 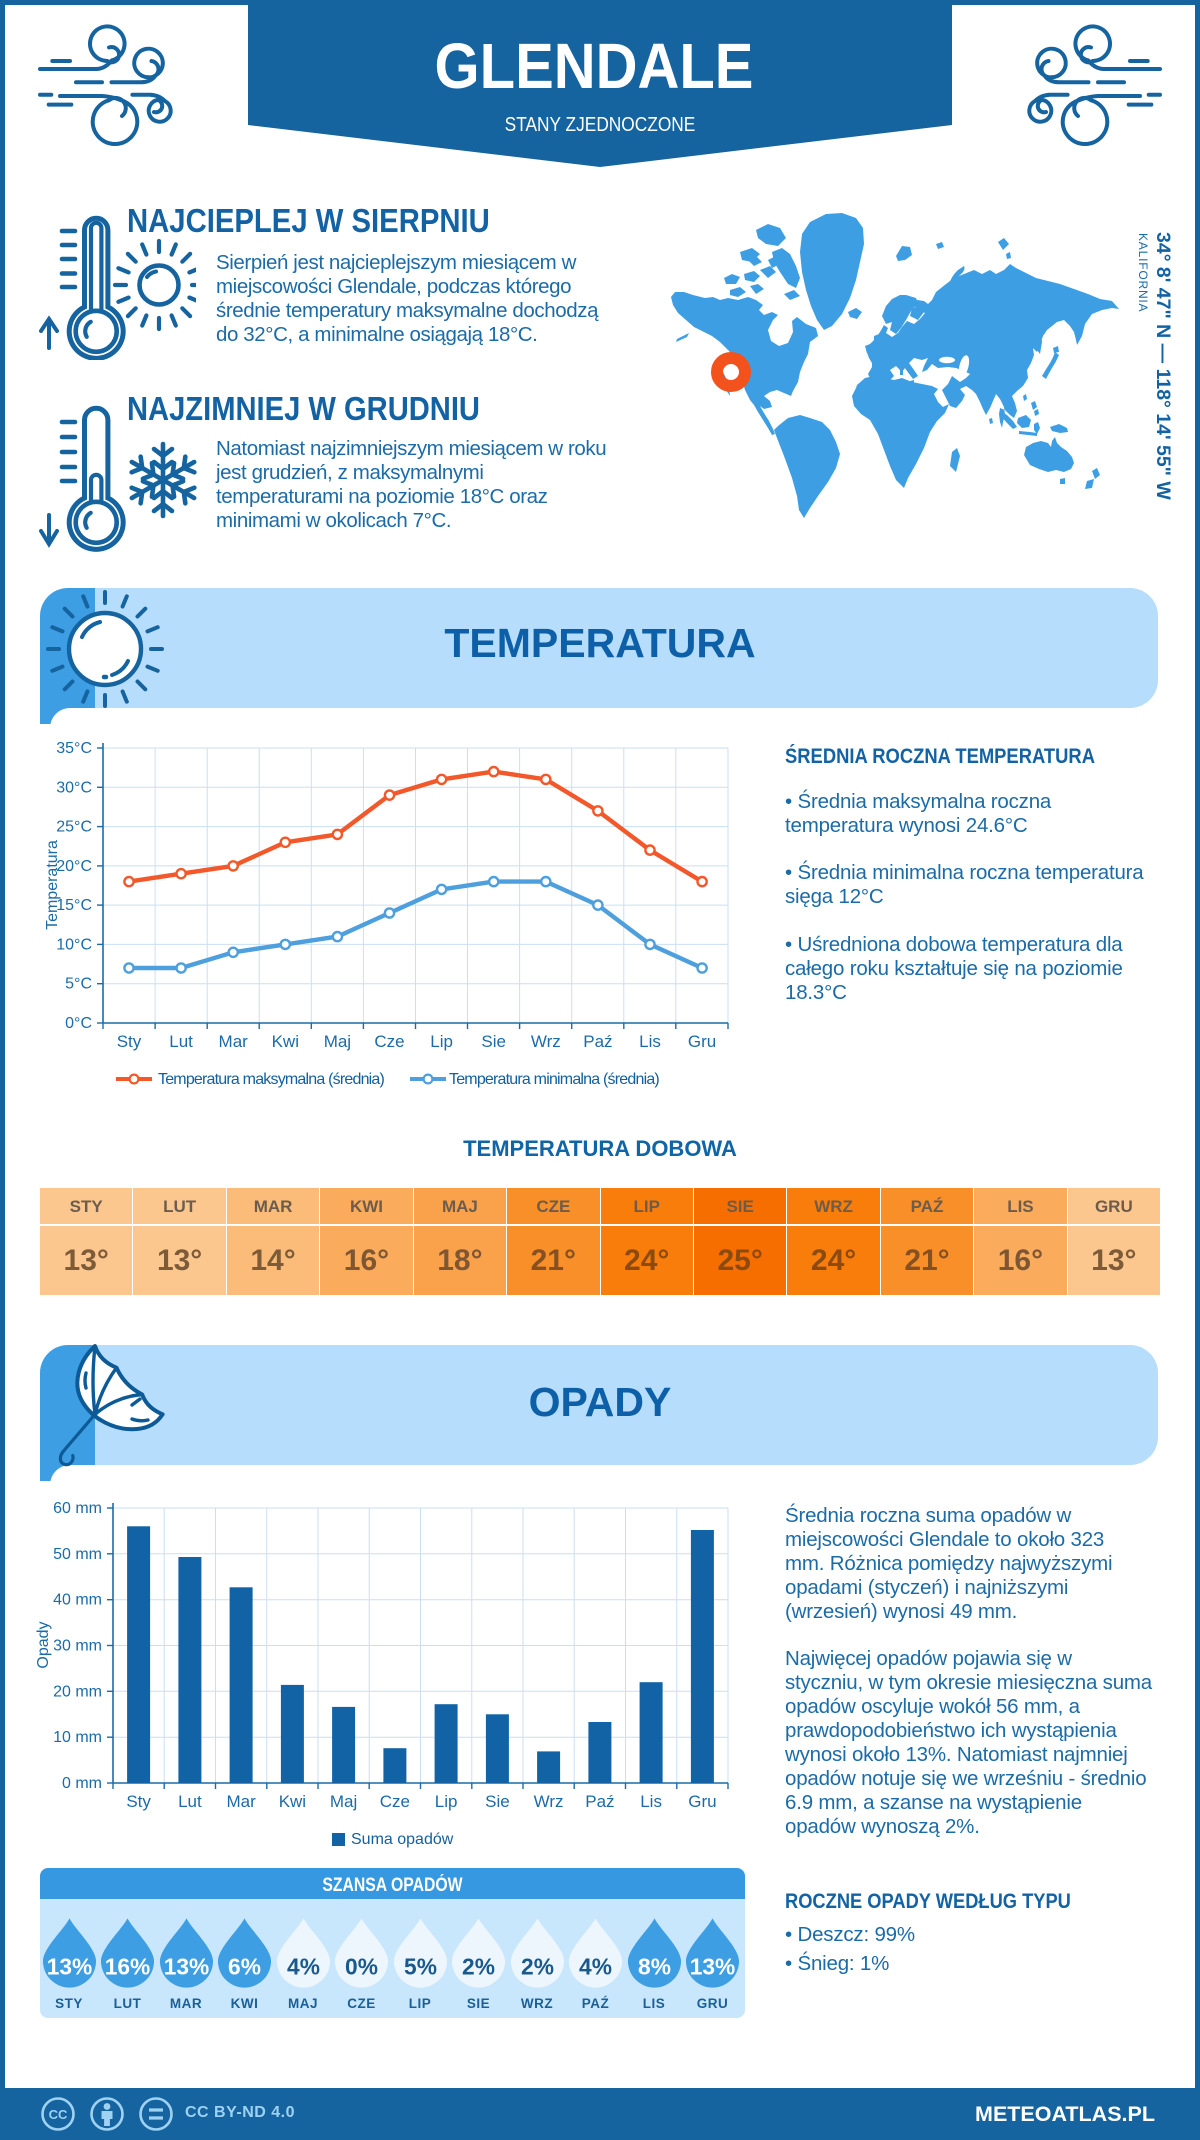 I want to click on svg-text: 20°C, so click(x=74, y=866).